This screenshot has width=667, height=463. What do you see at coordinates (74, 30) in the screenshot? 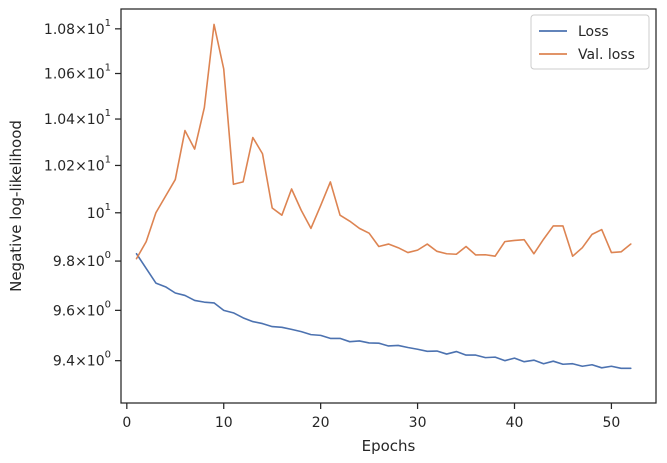
I see `y-tick-mantissa: 1.08×10` at bounding box center [74, 30].